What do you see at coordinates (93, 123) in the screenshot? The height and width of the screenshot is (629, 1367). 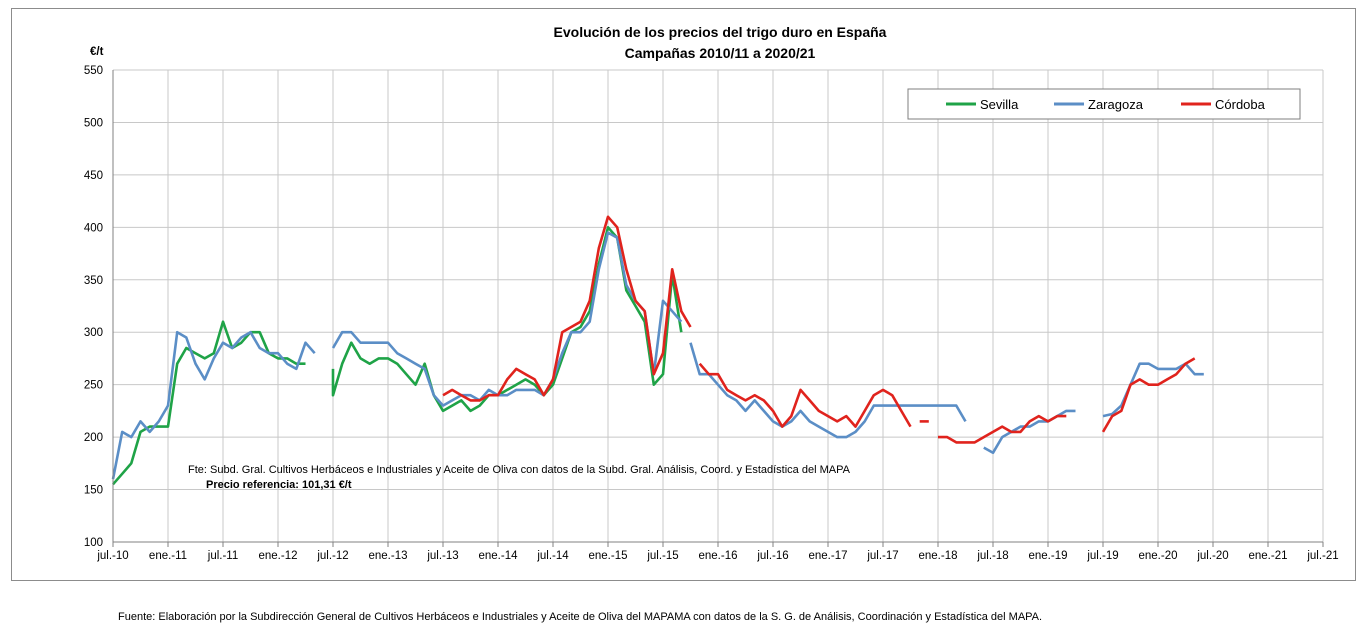 I see `y-tick-label: 500` at bounding box center [93, 123].